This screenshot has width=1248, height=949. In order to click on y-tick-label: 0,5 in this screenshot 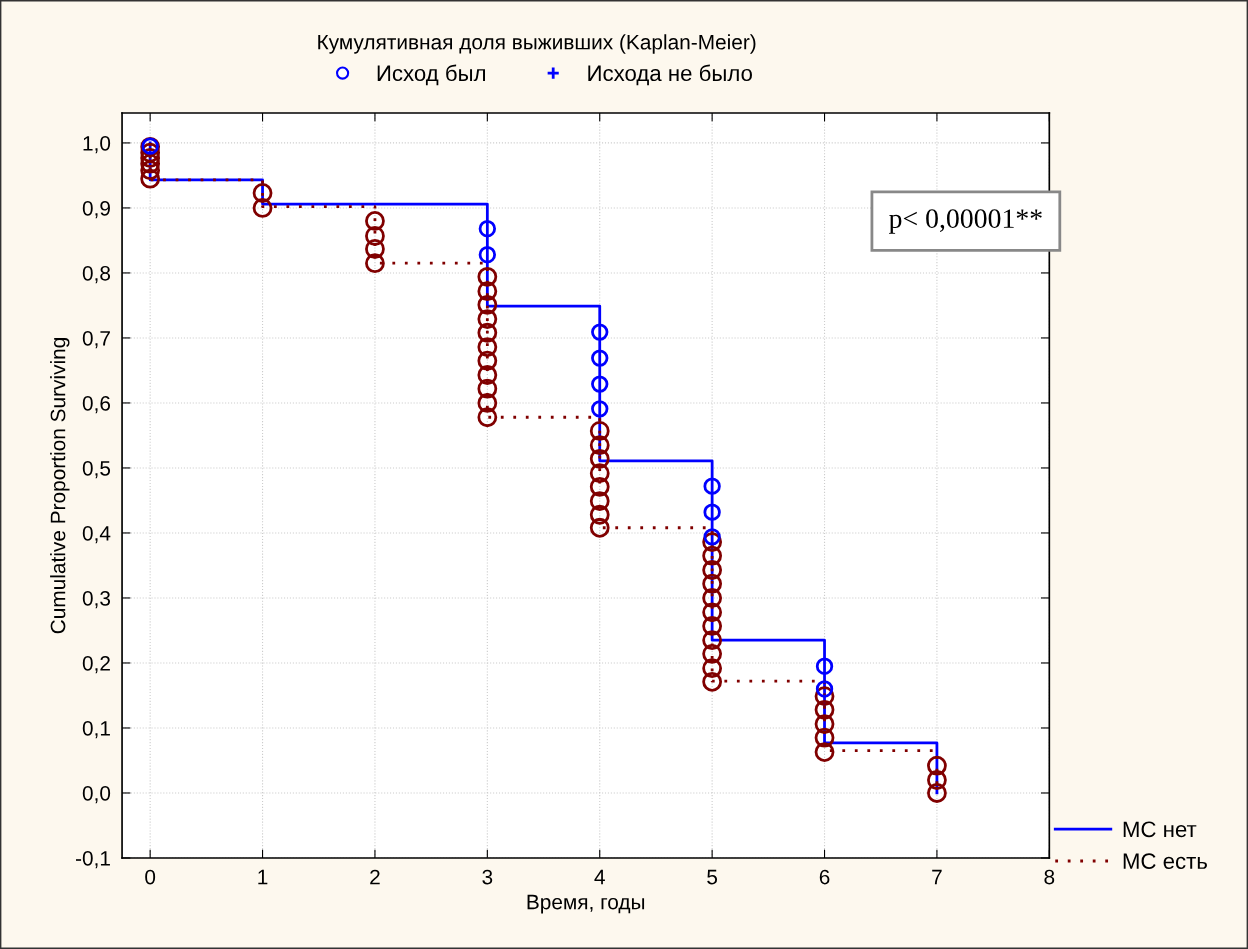, I will do `click(96, 469)`.